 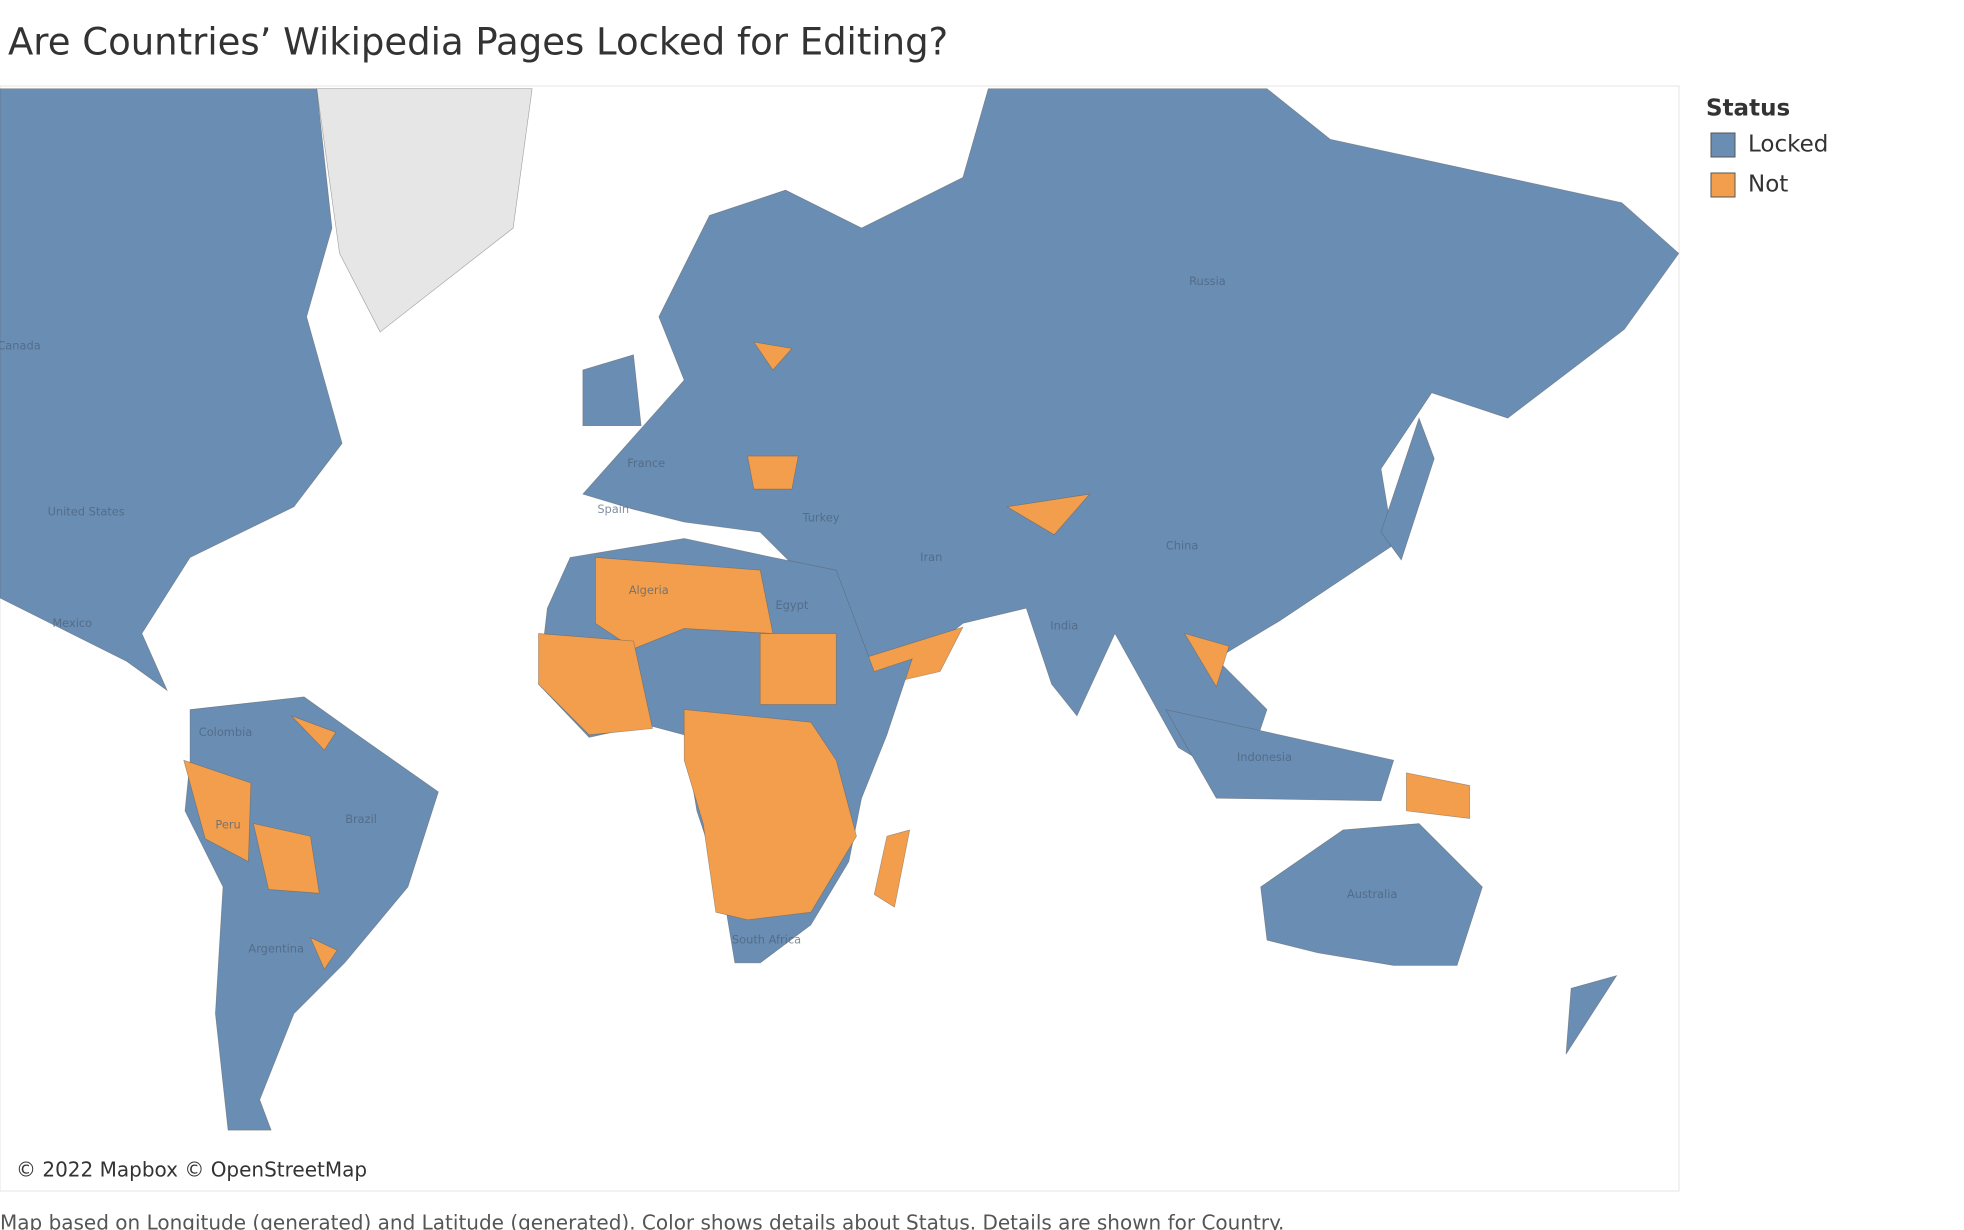 I want to click on place-label: Algeria, so click(x=649, y=590).